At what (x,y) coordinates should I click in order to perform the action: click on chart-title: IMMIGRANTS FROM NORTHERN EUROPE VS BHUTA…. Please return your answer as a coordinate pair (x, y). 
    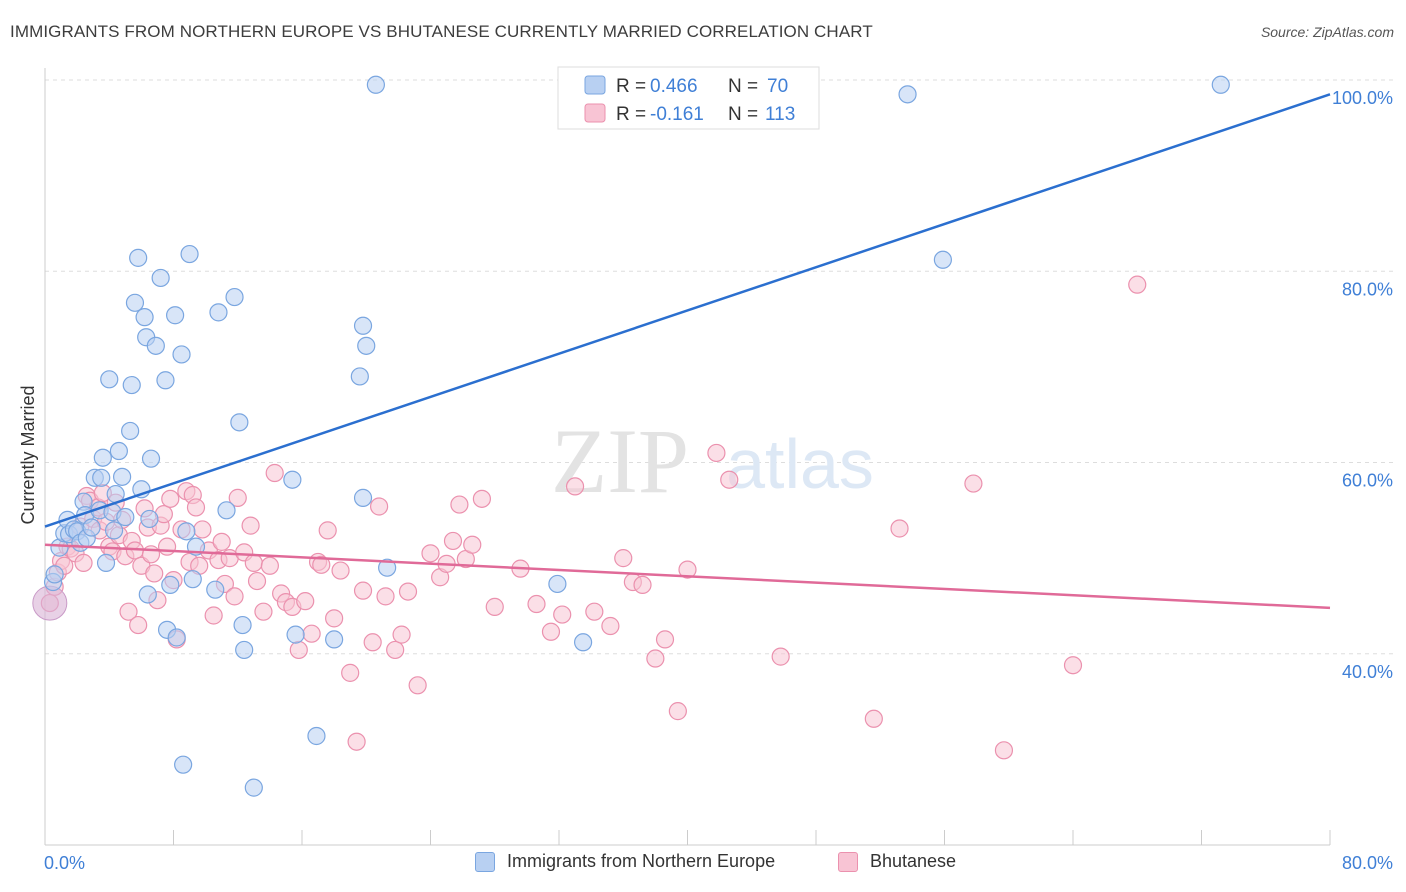
    Looking at the image, I should click on (441, 31).